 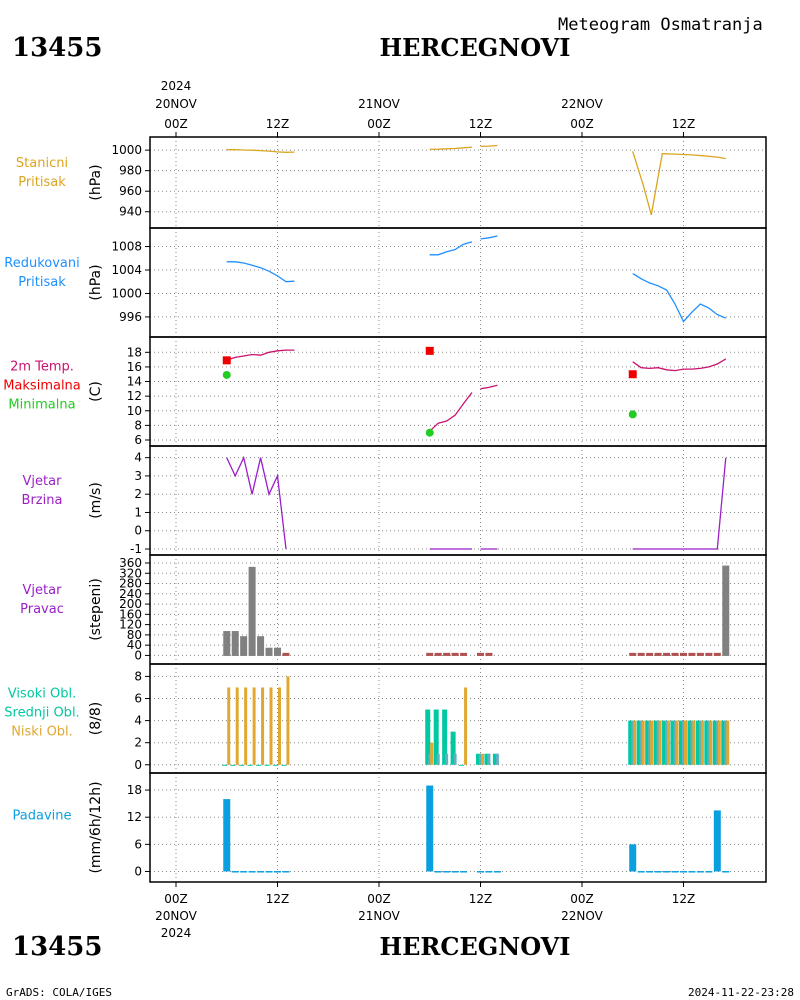 I want to click on panel-station-pressure: 940 960 980 1000 (hPa) Stanicni Pritisak, so click(x=391, y=182).